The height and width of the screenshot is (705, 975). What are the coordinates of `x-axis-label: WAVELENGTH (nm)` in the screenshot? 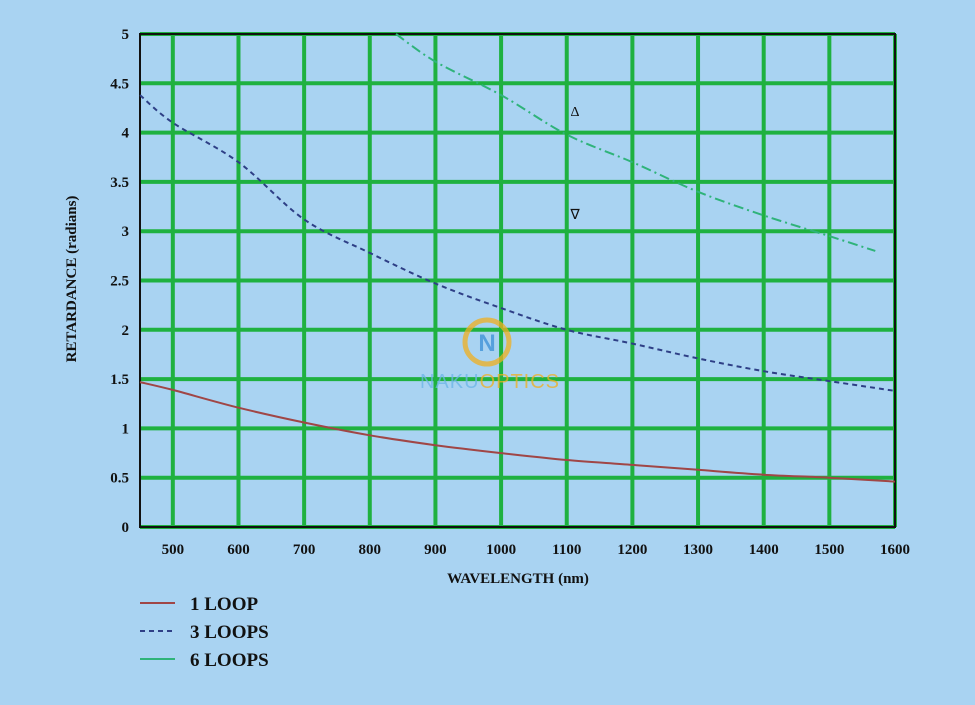 It's located at (518, 579).